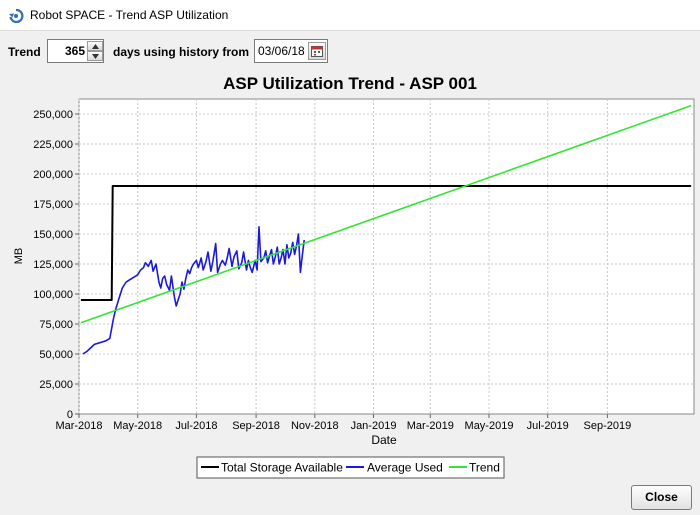 The image size is (700, 515). What do you see at coordinates (489, 426) in the screenshot?
I see `x-tick-label: May-2019` at bounding box center [489, 426].